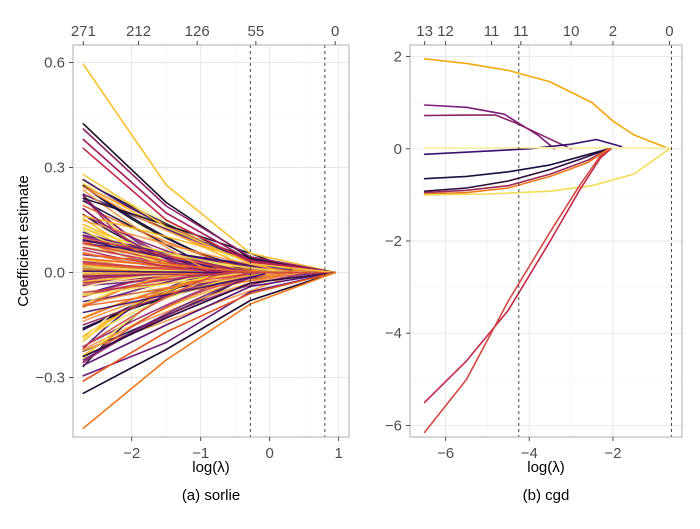 This screenshot has height=529, width=700. Describe the element at coordinates (398, 149) in the screenshot. I see `y-tick-label: 0` at that location.